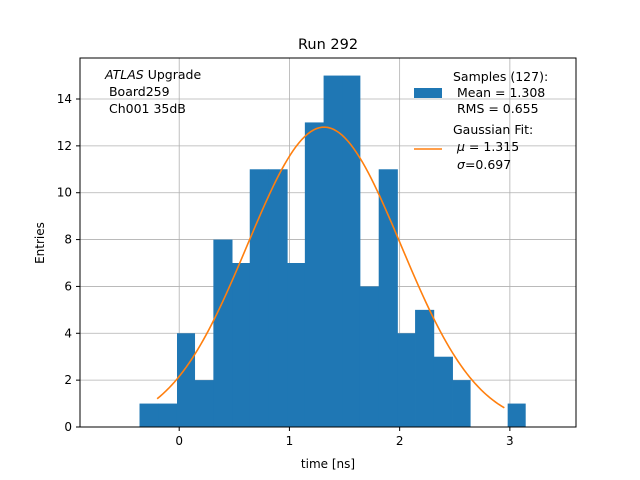  Describe the element at coordinates (499, 92) in the screenshot. I see `legend-samples-mean: Mean = 1.308` at that location.